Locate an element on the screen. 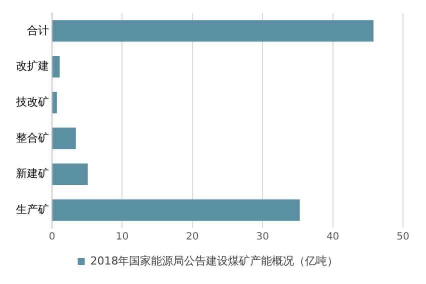 The height and width of the screenshot is (284, 426). y-tick-label: 生产矿 is located at coordinates (32, 209).